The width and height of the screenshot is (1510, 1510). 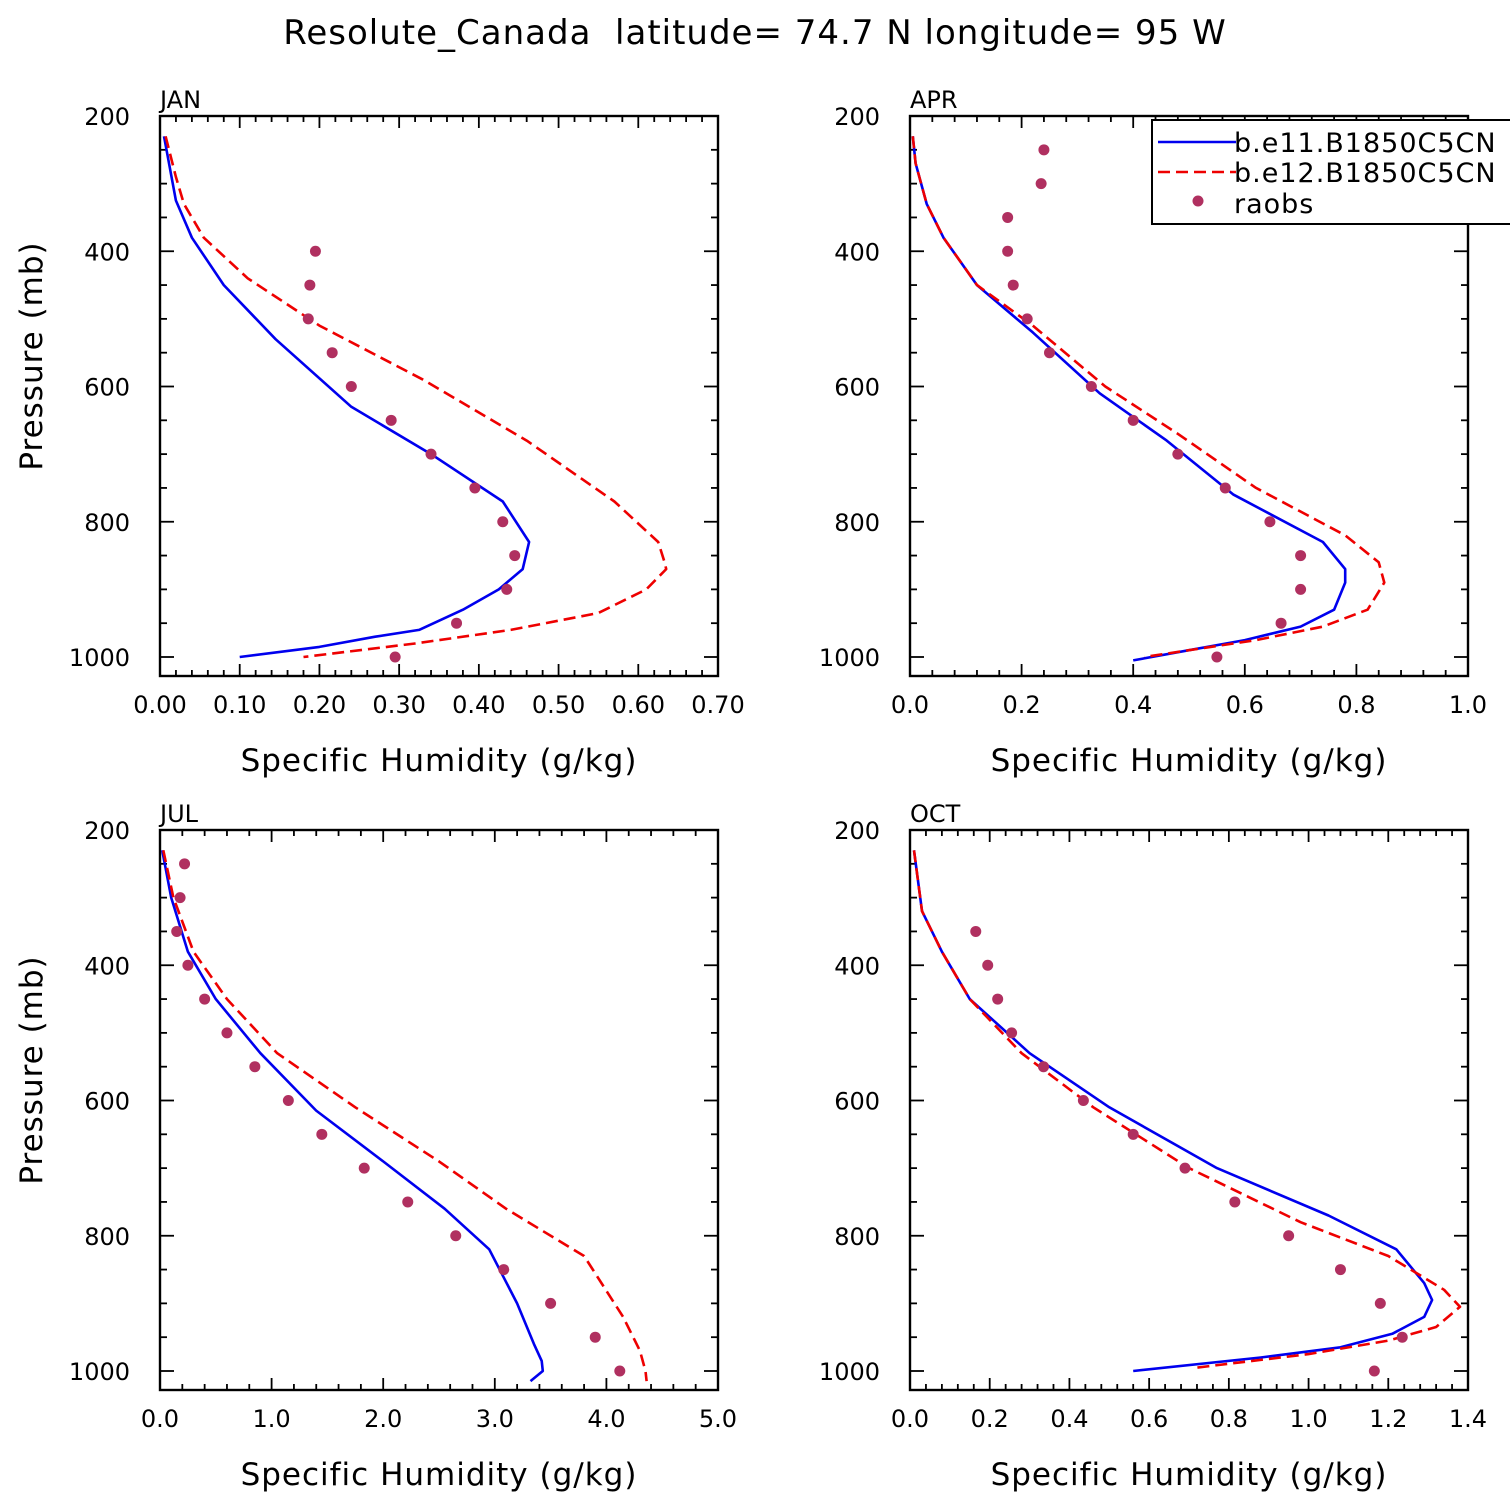 I want to click on x-tick-label: 0.60, so click(x=638, y=705).